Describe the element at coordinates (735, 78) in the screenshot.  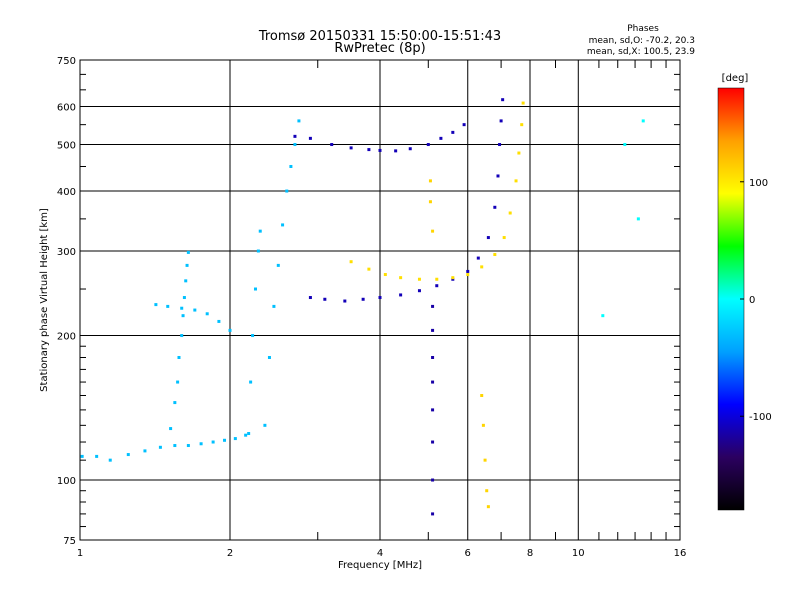
I see `colorbar-label: [deg]` at that location.